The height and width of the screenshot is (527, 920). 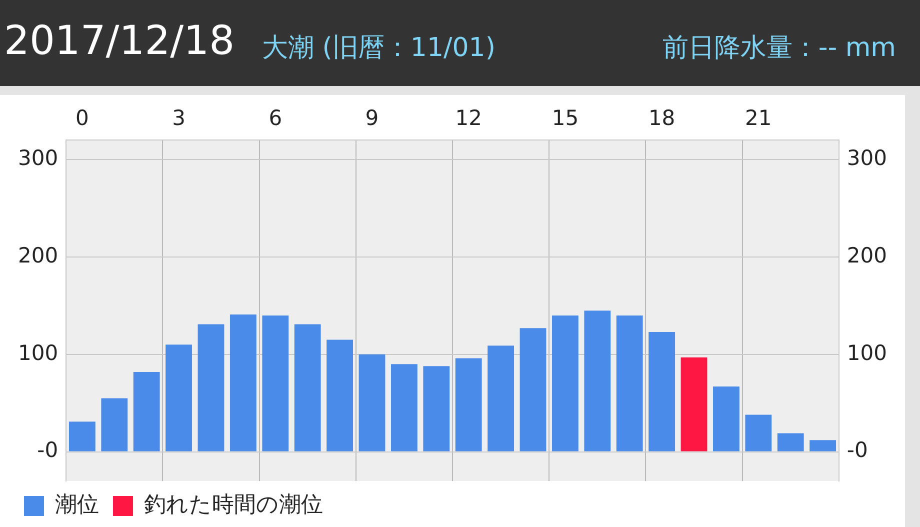 What do you see at coordinates (662, 118) in the screenshot?
I see `x-tick-label: 18` at bounding box center [662, 118].